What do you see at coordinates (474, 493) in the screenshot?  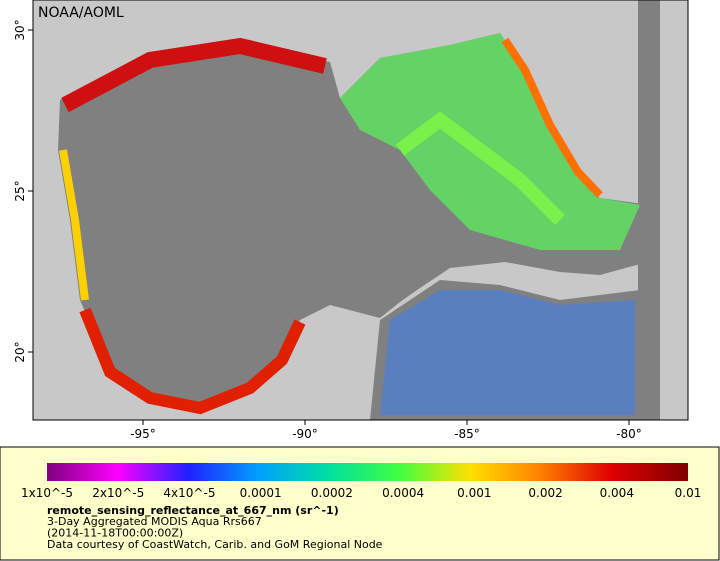 I see `colorbar-label: 0.001` at bounding box center [474, 493].